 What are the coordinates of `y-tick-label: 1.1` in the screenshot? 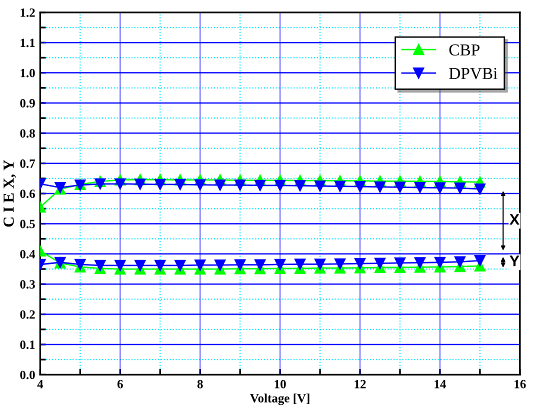 It's located at (27, 43).